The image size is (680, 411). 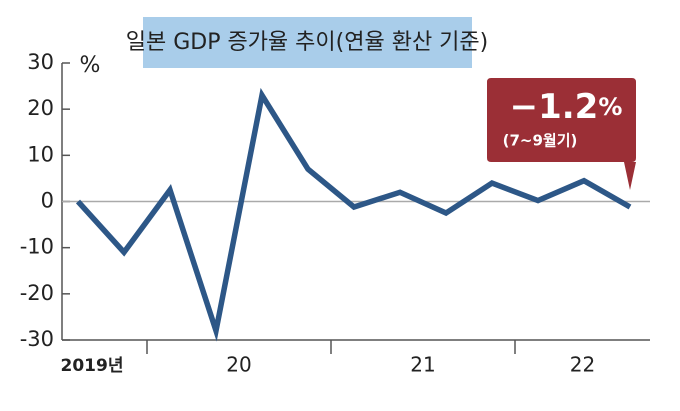 I want to click on annotation-box, so click(x=561, y=134).